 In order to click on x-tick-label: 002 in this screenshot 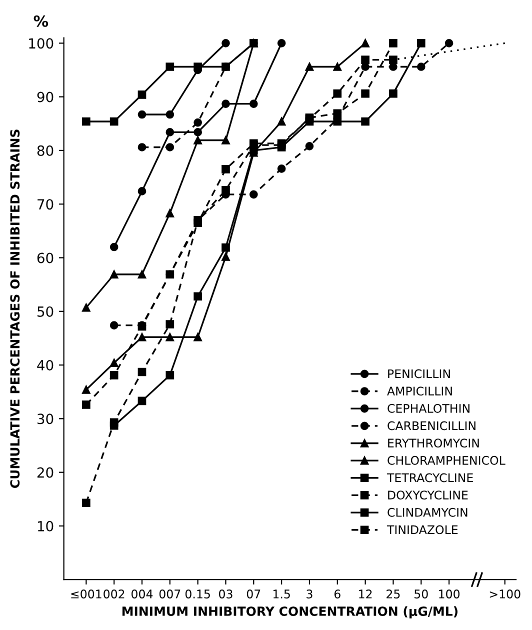, I will do `click(114, 594)`.